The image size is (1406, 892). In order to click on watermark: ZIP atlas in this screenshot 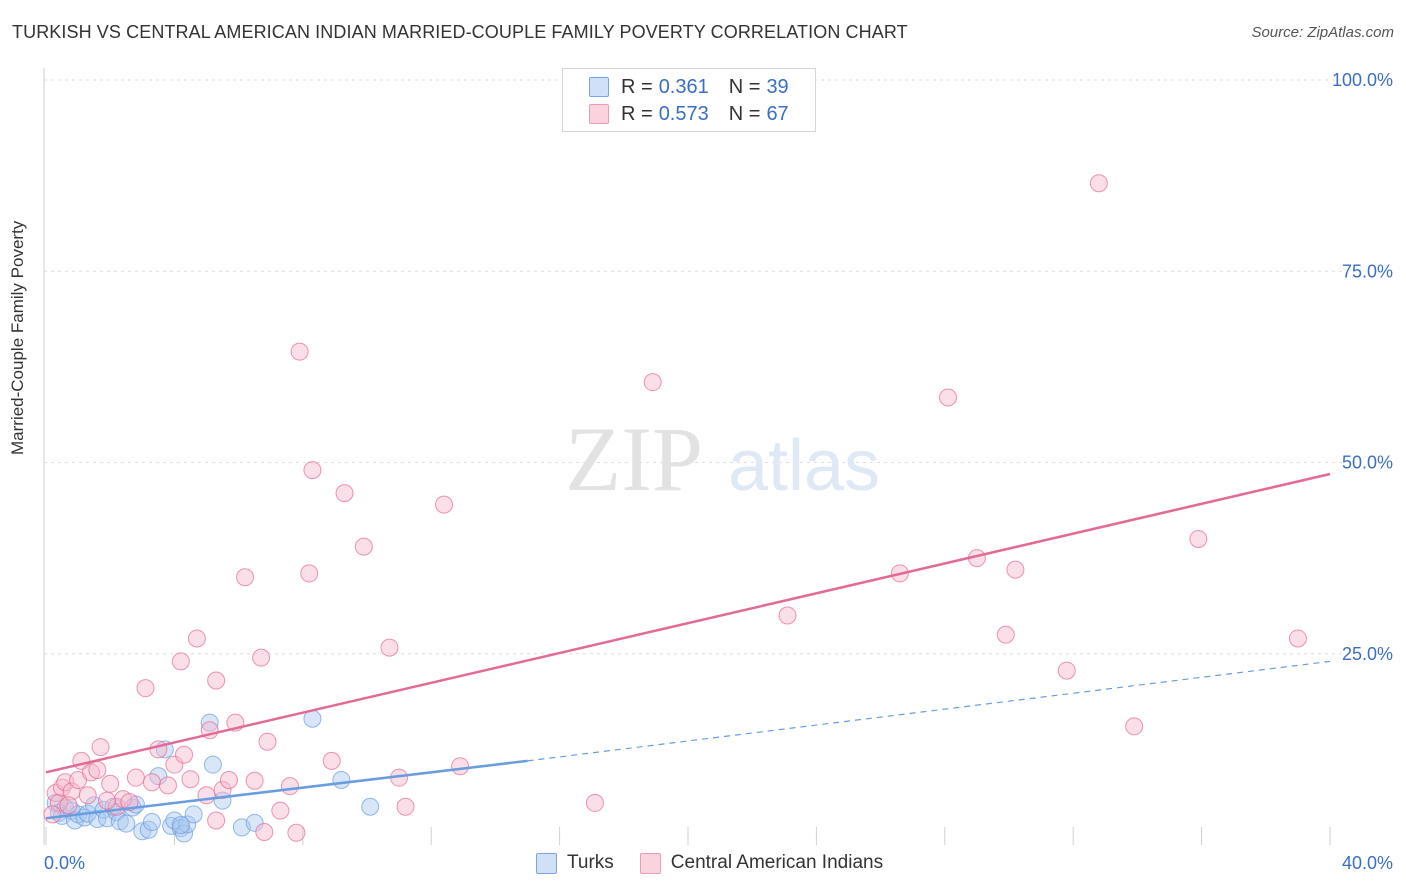, I will do `click(722, 459)`.